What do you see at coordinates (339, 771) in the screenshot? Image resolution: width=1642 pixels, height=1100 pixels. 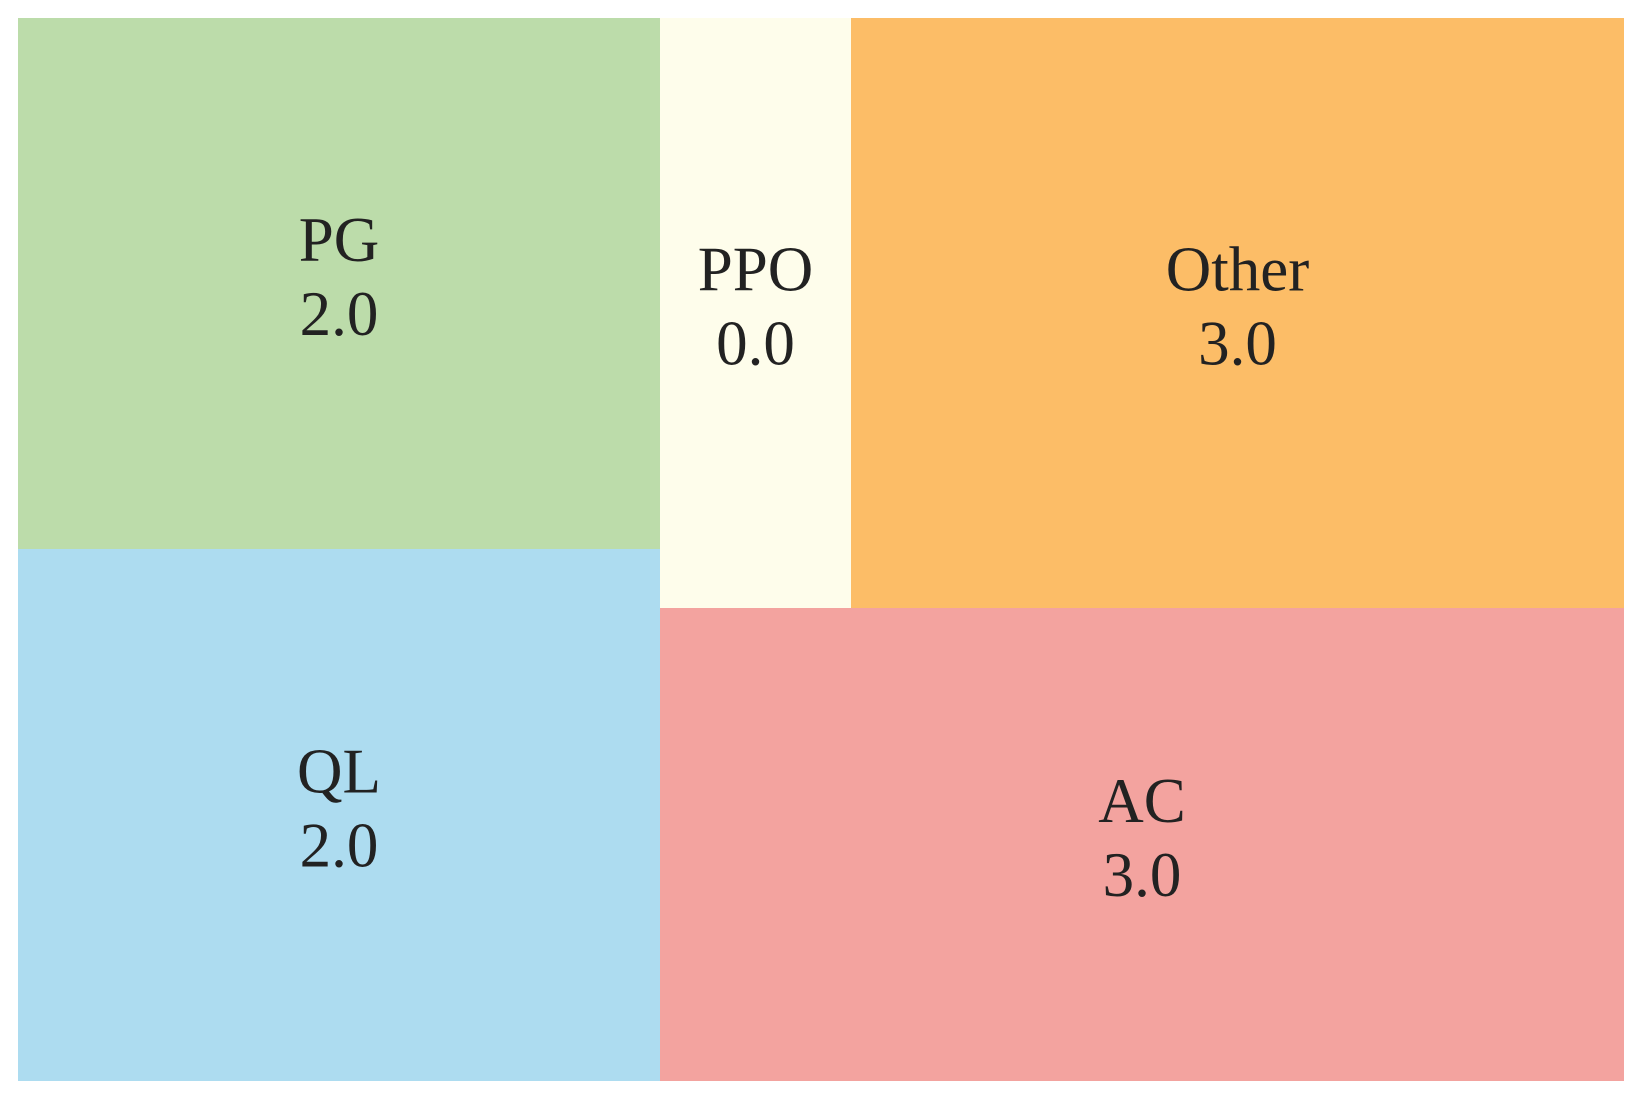 I see `tile-label: QL` at bounding box center [339, 771].